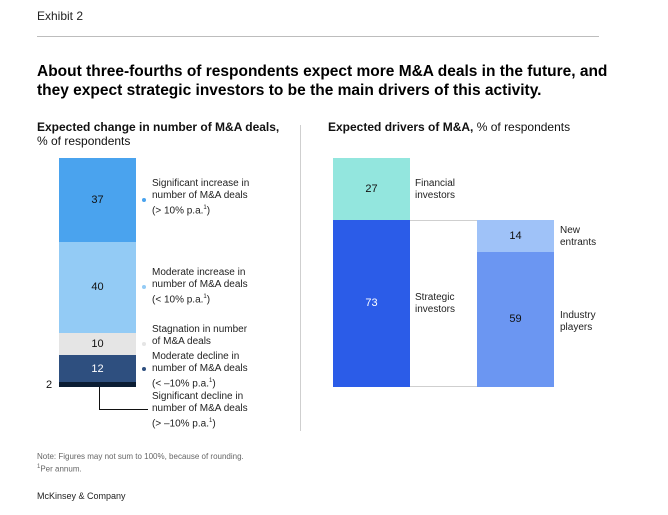 The image size is (668, 515). Describe the element at coordinates (435, 183) in the screenshot. I see `label-line: Financial` at that location.